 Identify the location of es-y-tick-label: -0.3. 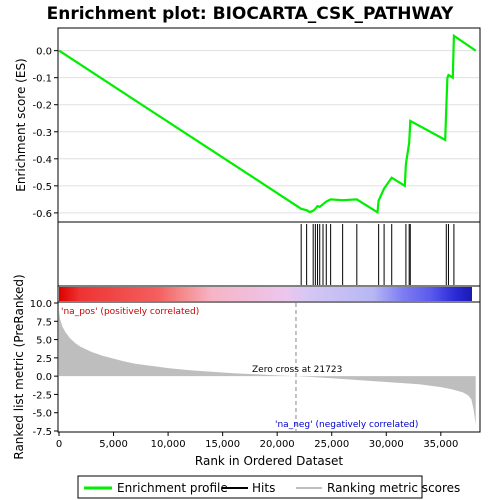
(42, 133).